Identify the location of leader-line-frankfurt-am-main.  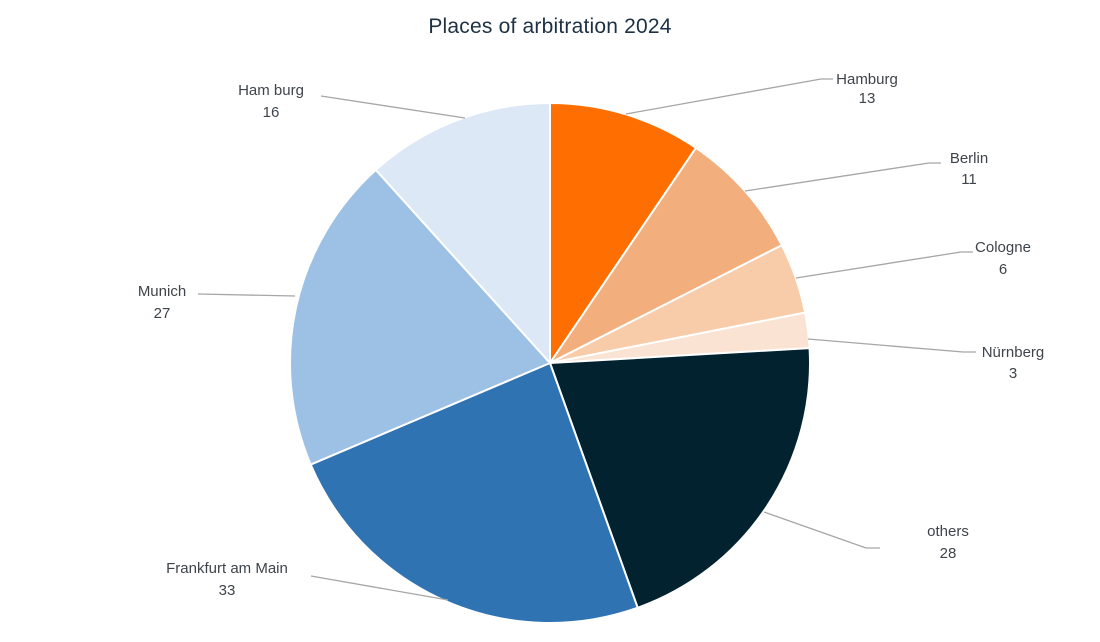
(379, 588).